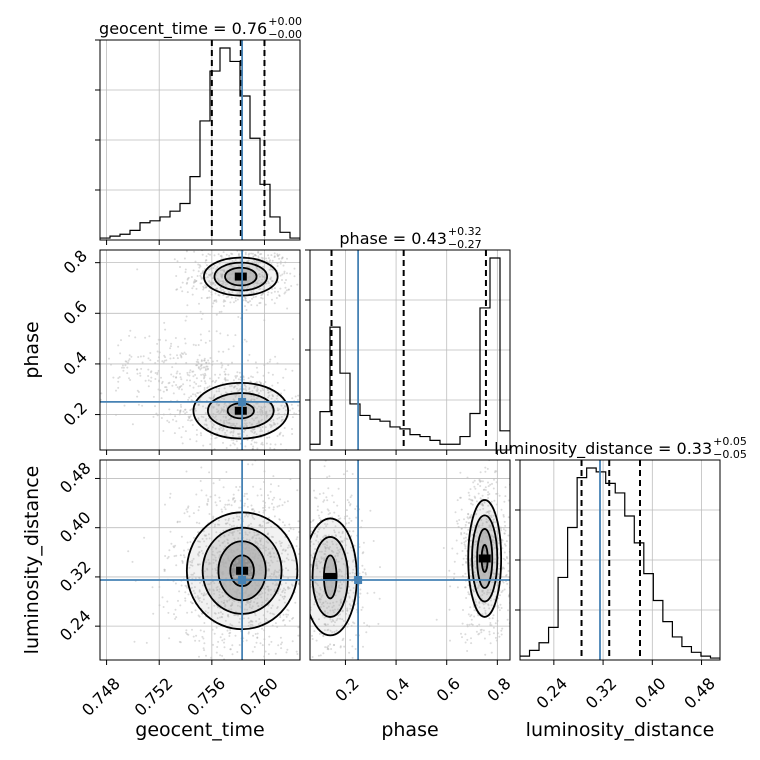  What do you see at coordinates (285, 34) in the screenshot?
I see `title-minus-error: −0.00` at bounding box center [285, 34].